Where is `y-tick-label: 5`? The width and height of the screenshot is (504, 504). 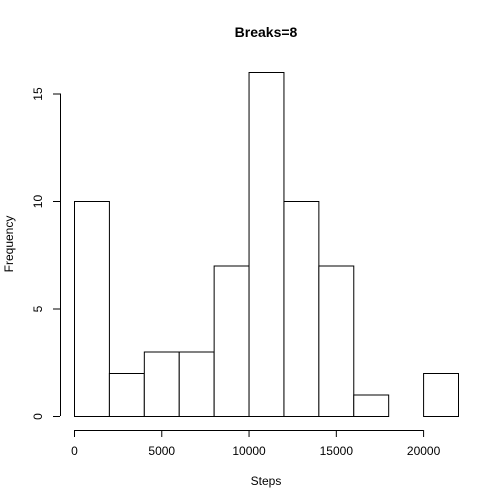
y-tick-label: 5 is located at coordinates (38, 308).